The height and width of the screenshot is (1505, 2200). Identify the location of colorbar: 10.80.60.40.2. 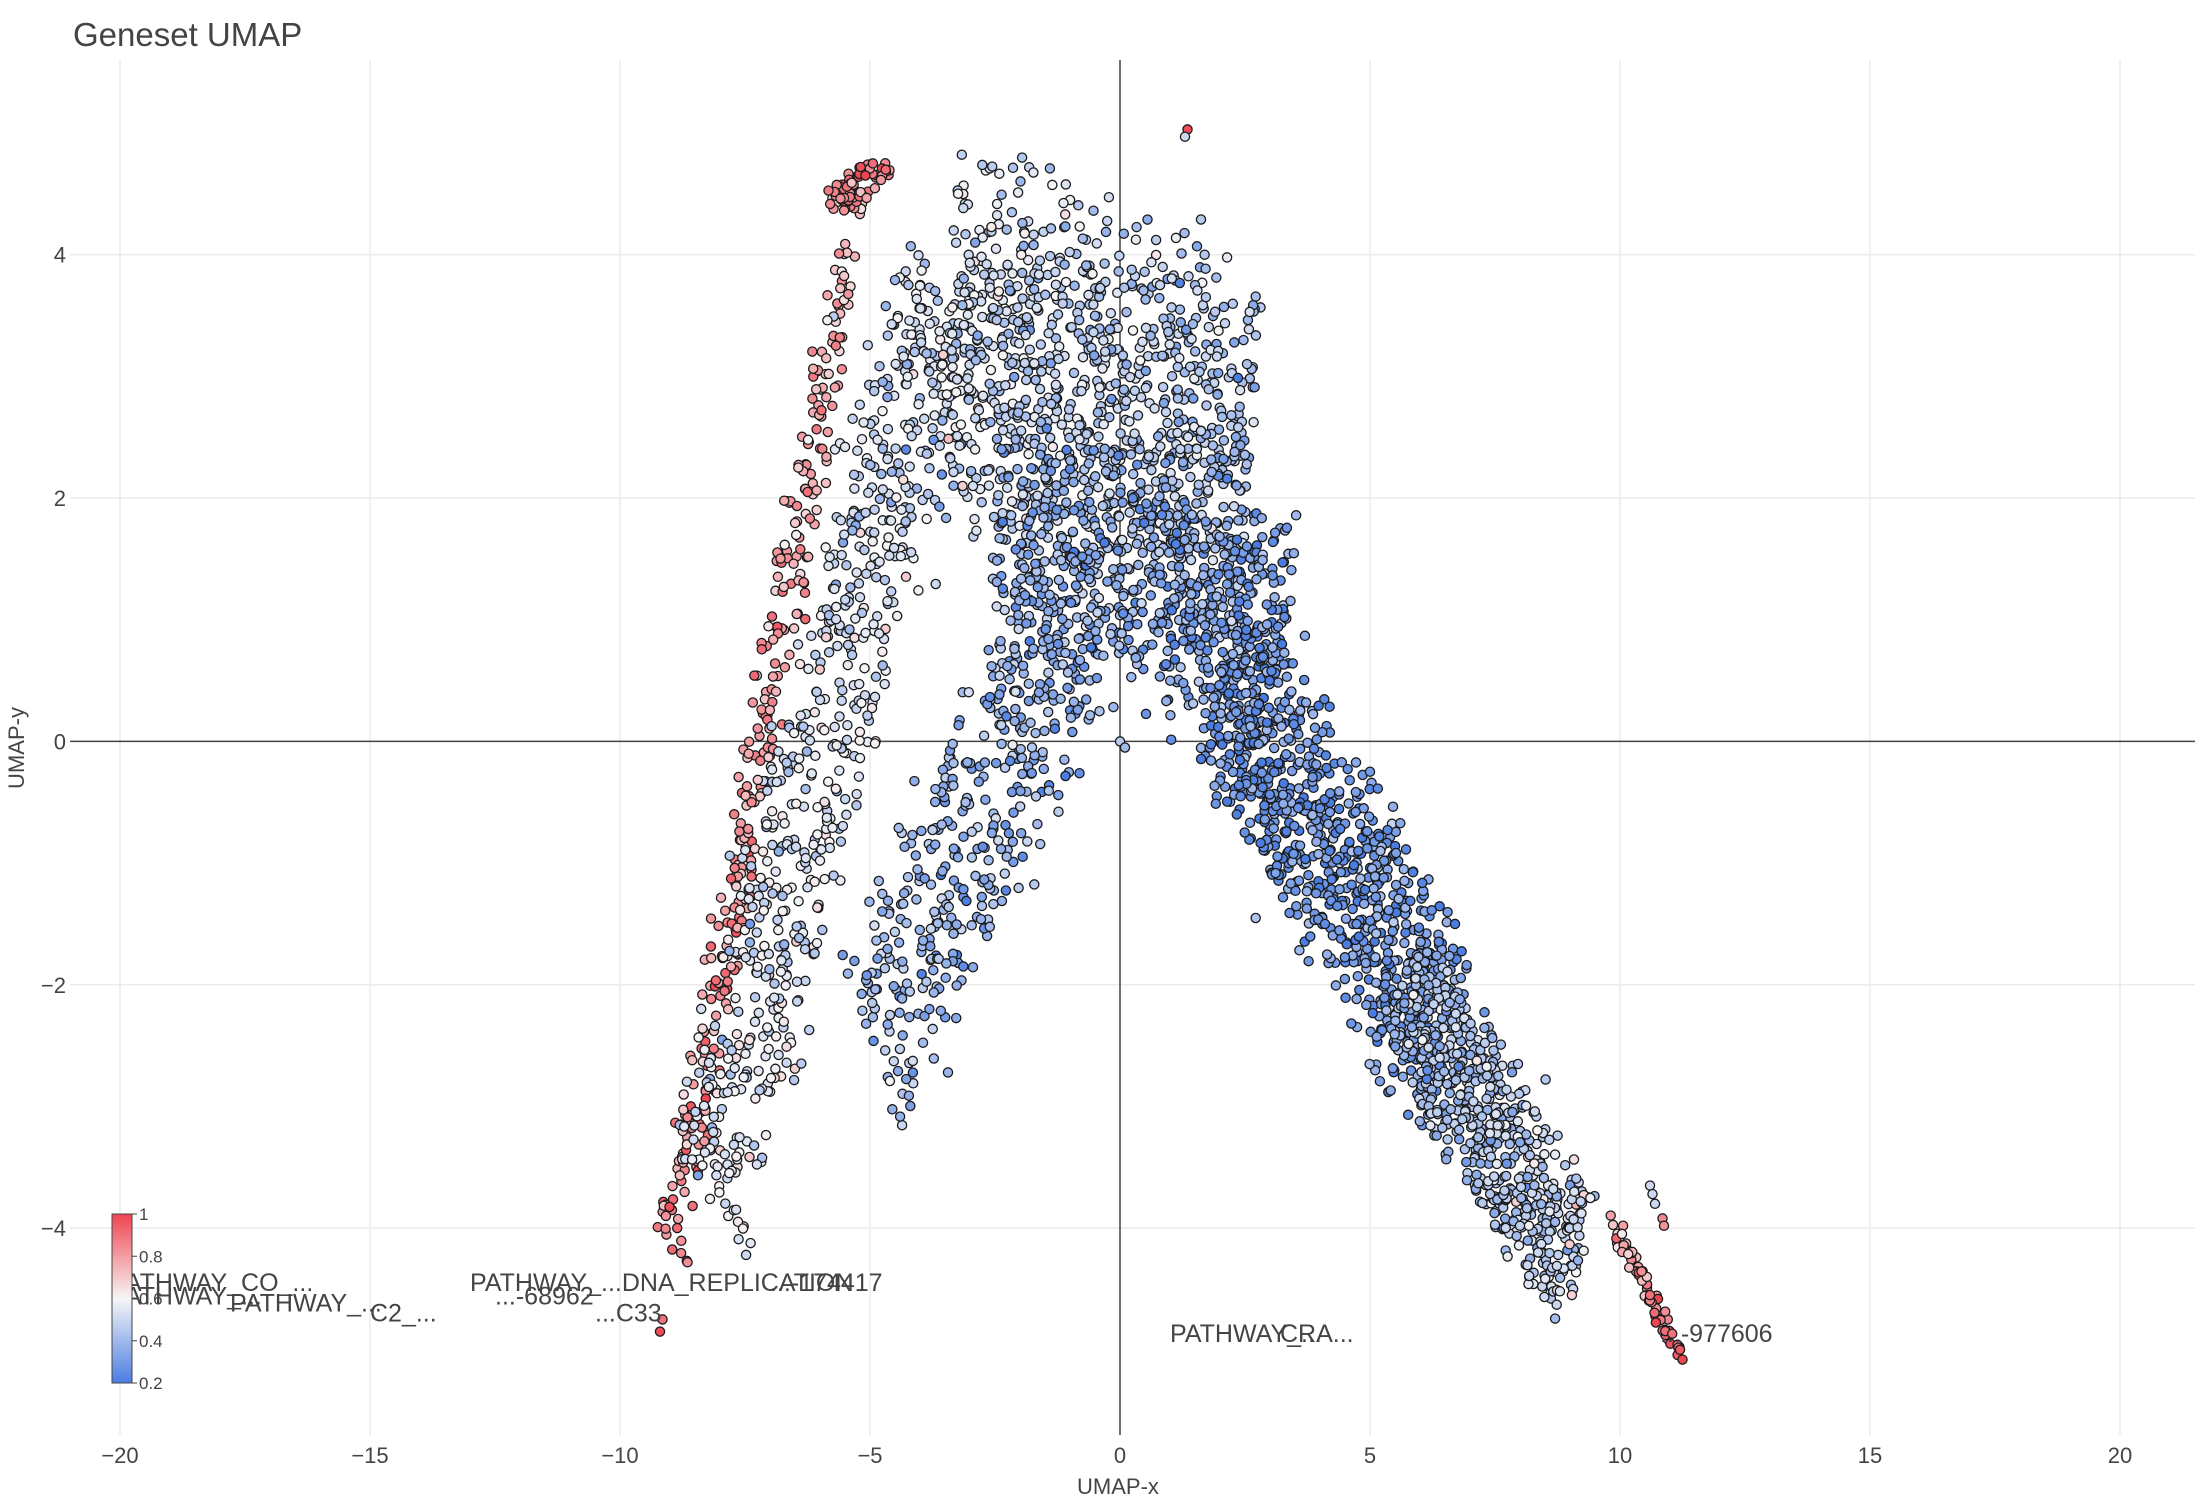
(137, 1299).